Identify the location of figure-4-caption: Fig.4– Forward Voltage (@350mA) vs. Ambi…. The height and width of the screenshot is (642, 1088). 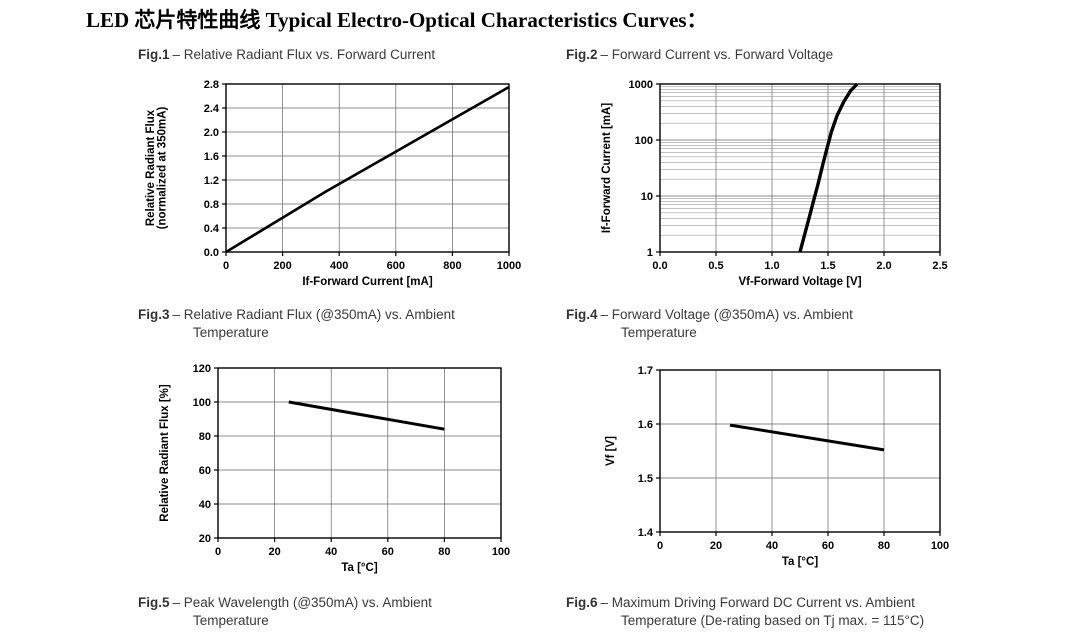
(731, 324).